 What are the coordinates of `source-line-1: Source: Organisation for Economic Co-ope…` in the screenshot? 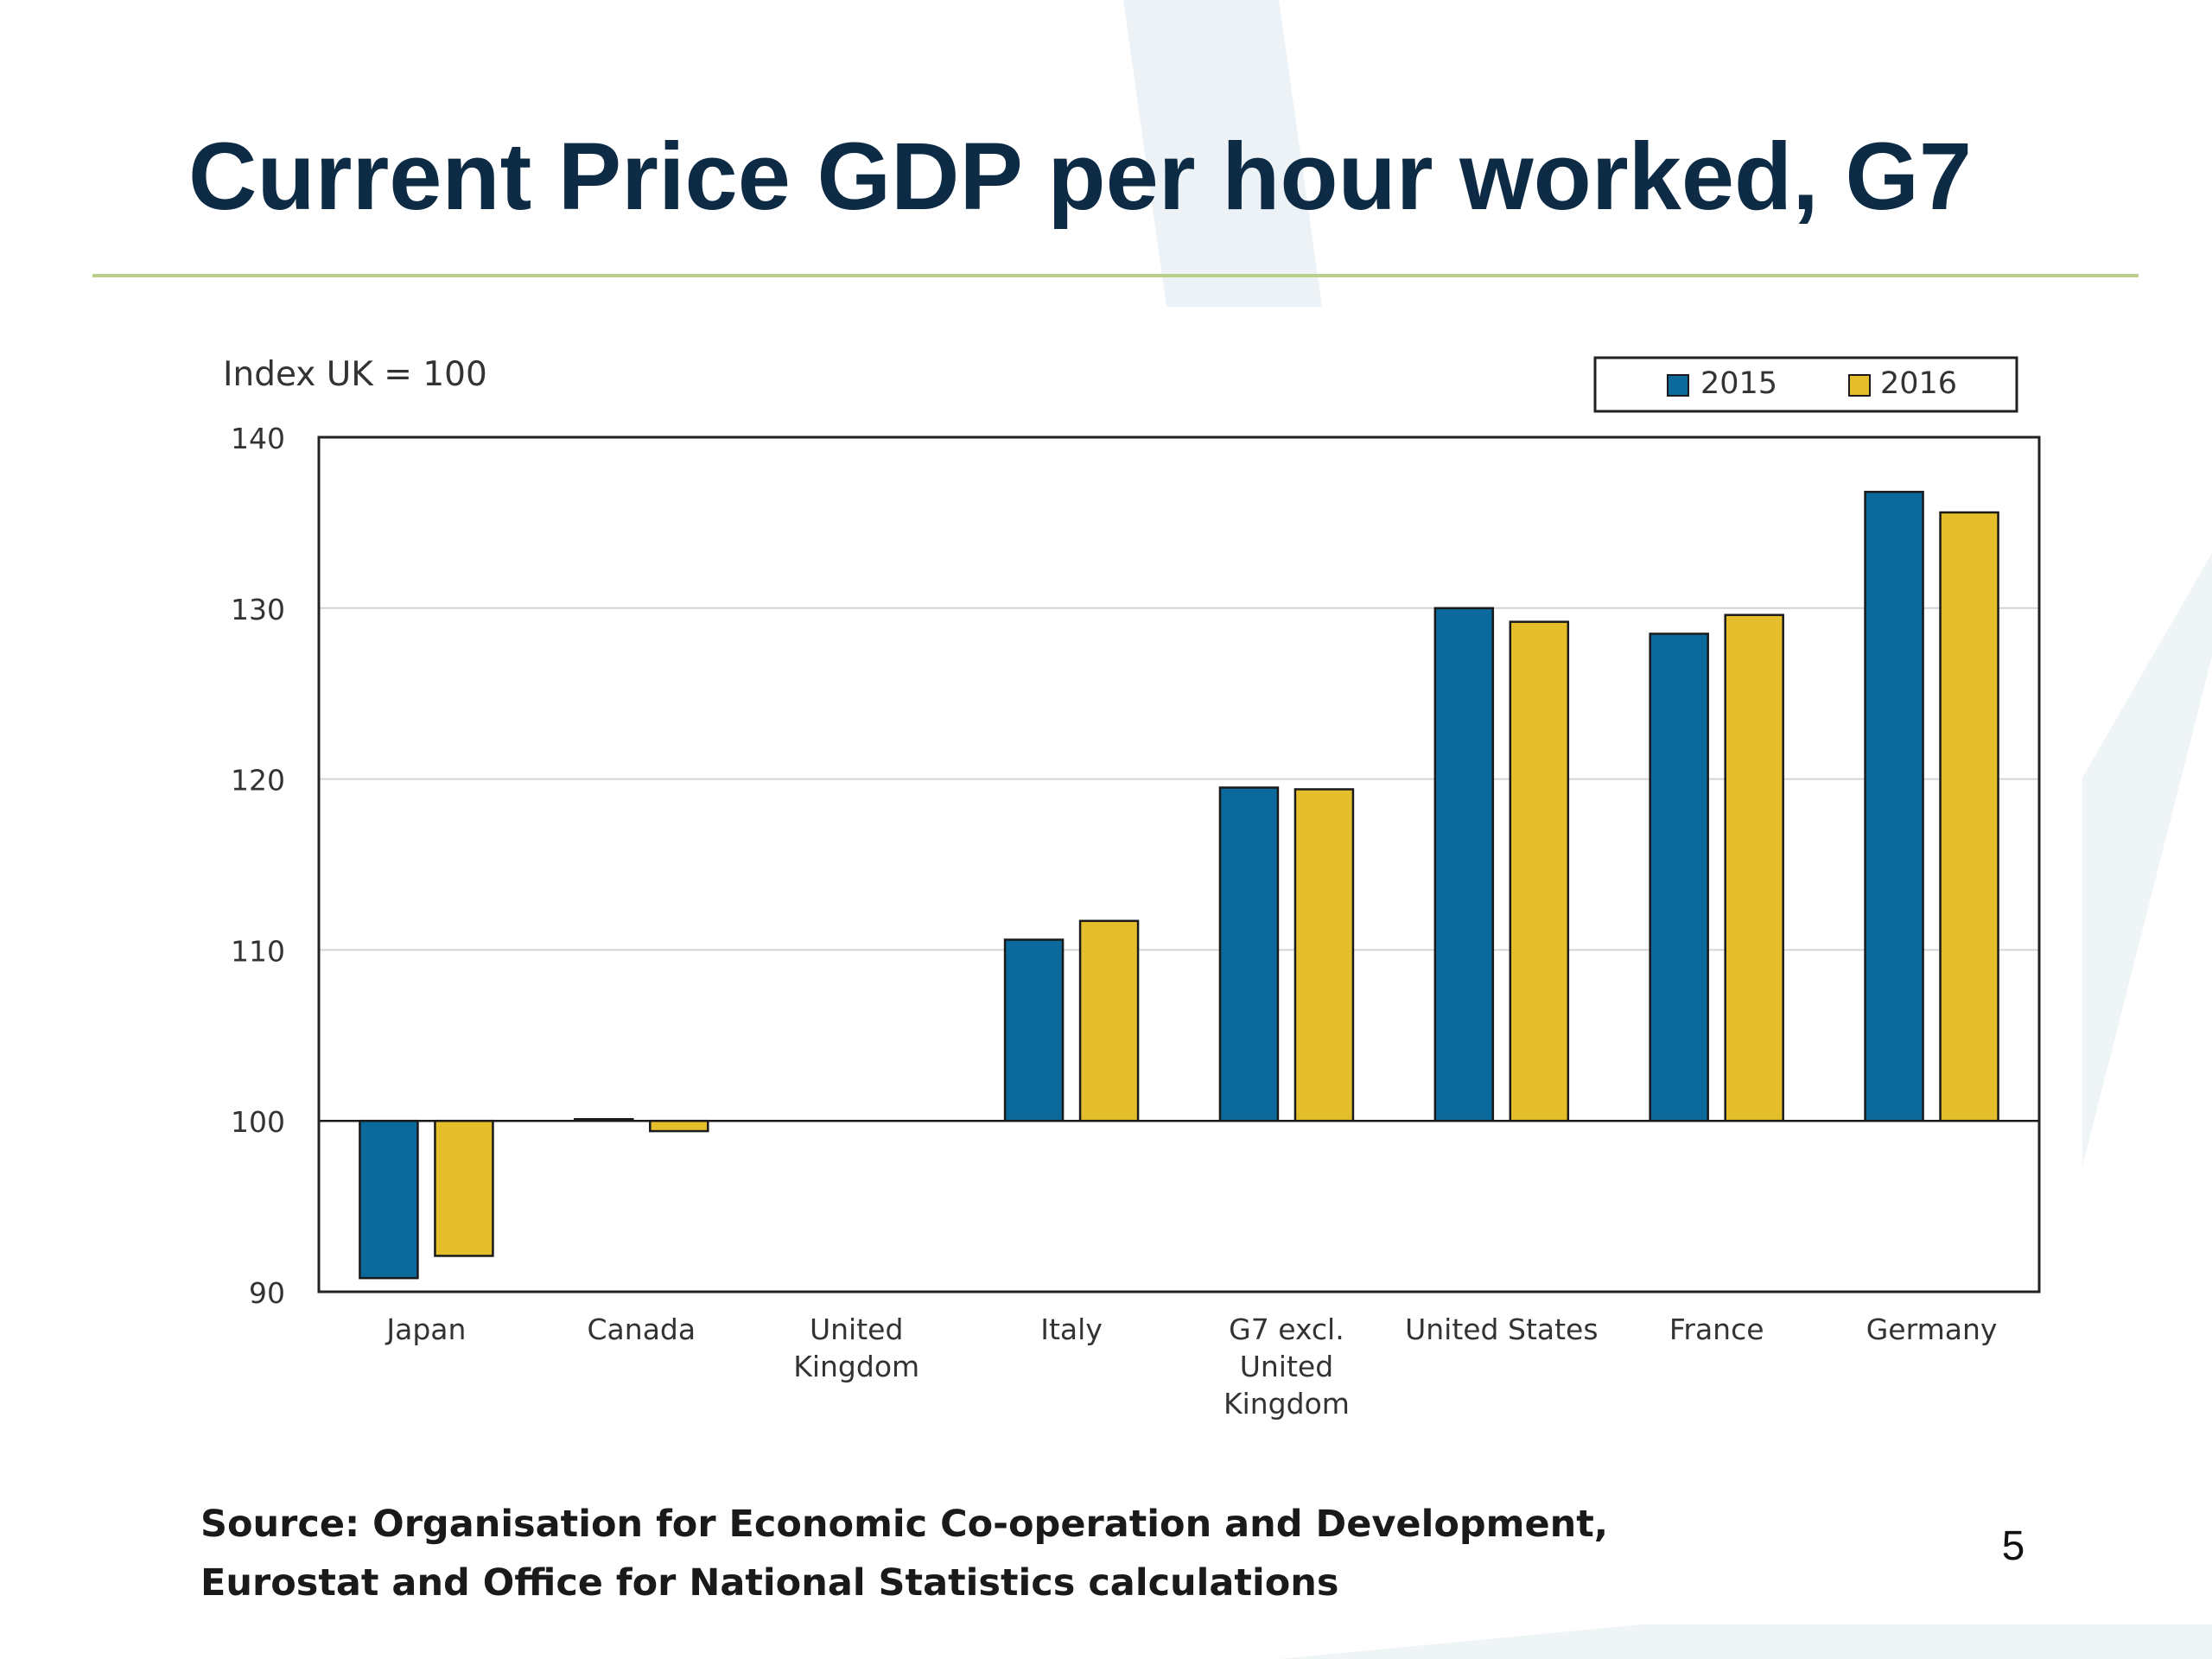 It's located at (905, 1524).